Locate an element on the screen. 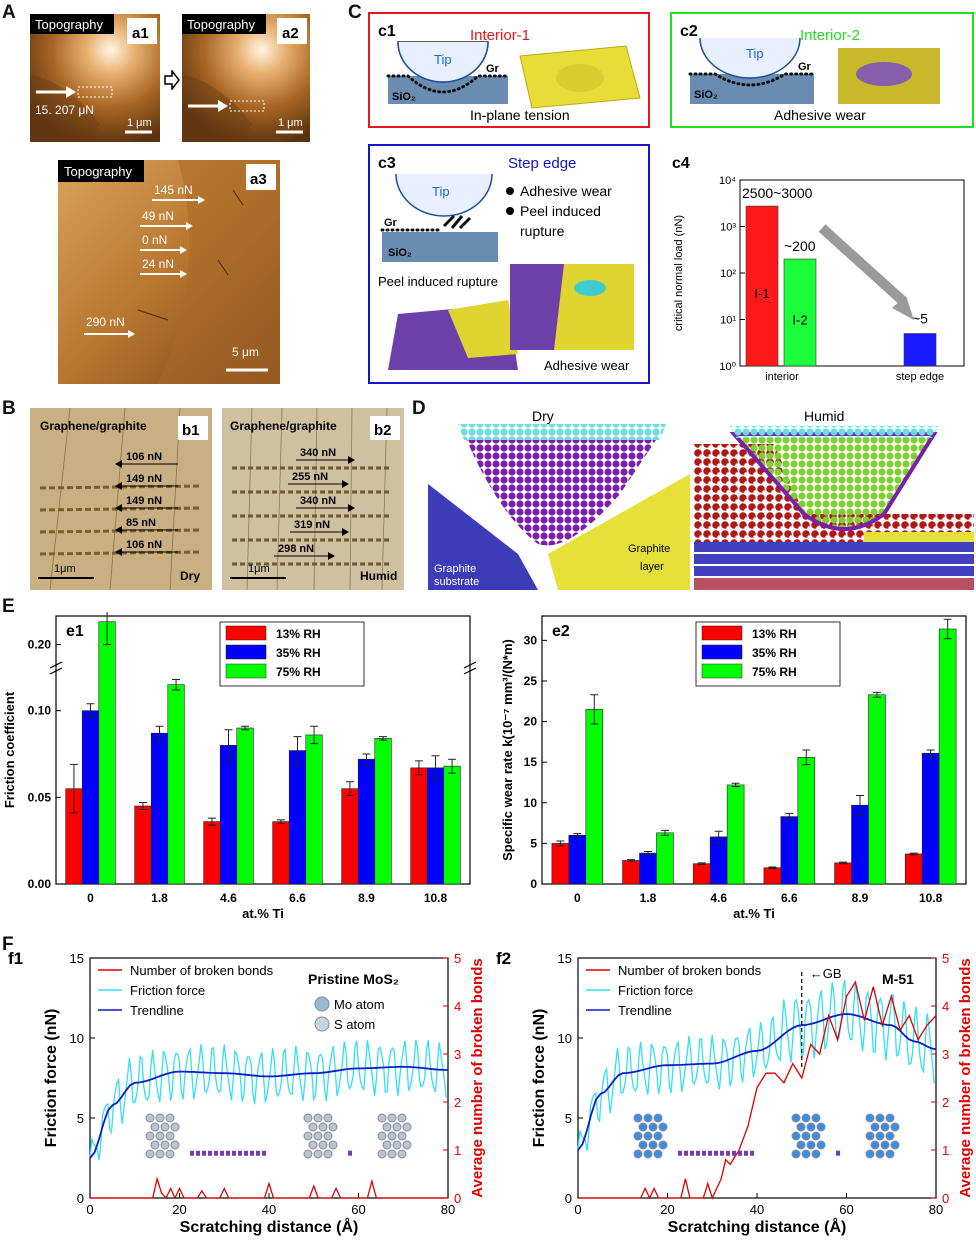 This screenshot has width=976, height=1250. f-y2tick-label: 2 is located at coordinates (945, 1102).